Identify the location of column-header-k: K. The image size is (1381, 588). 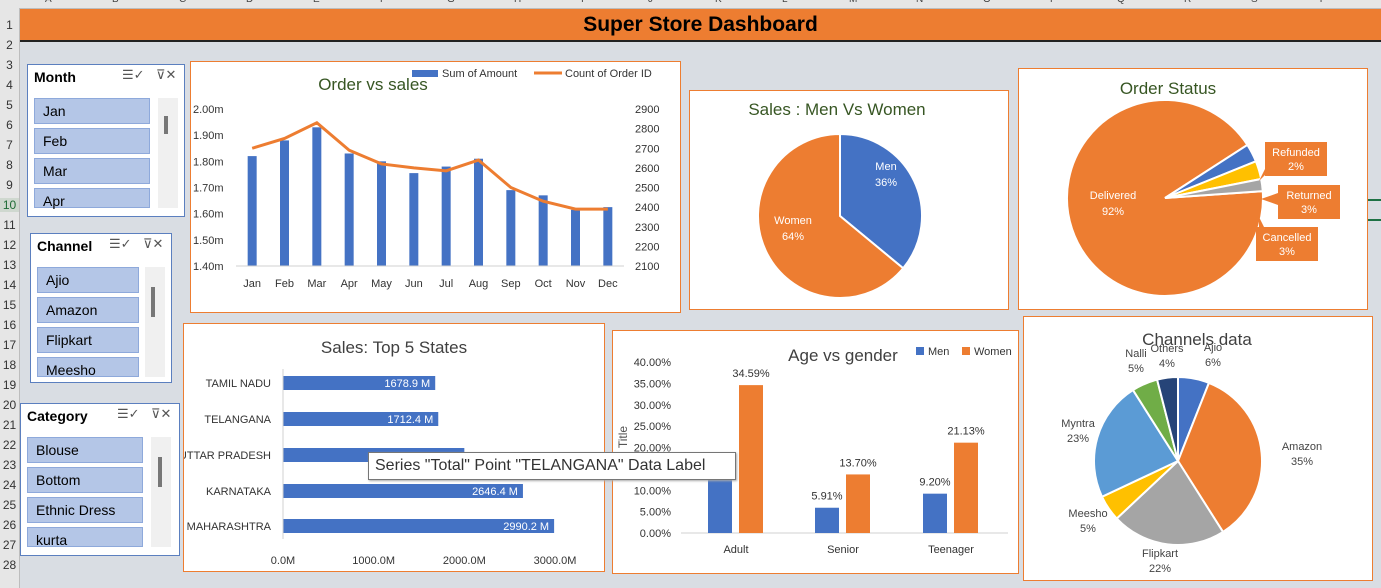
(718, 2).